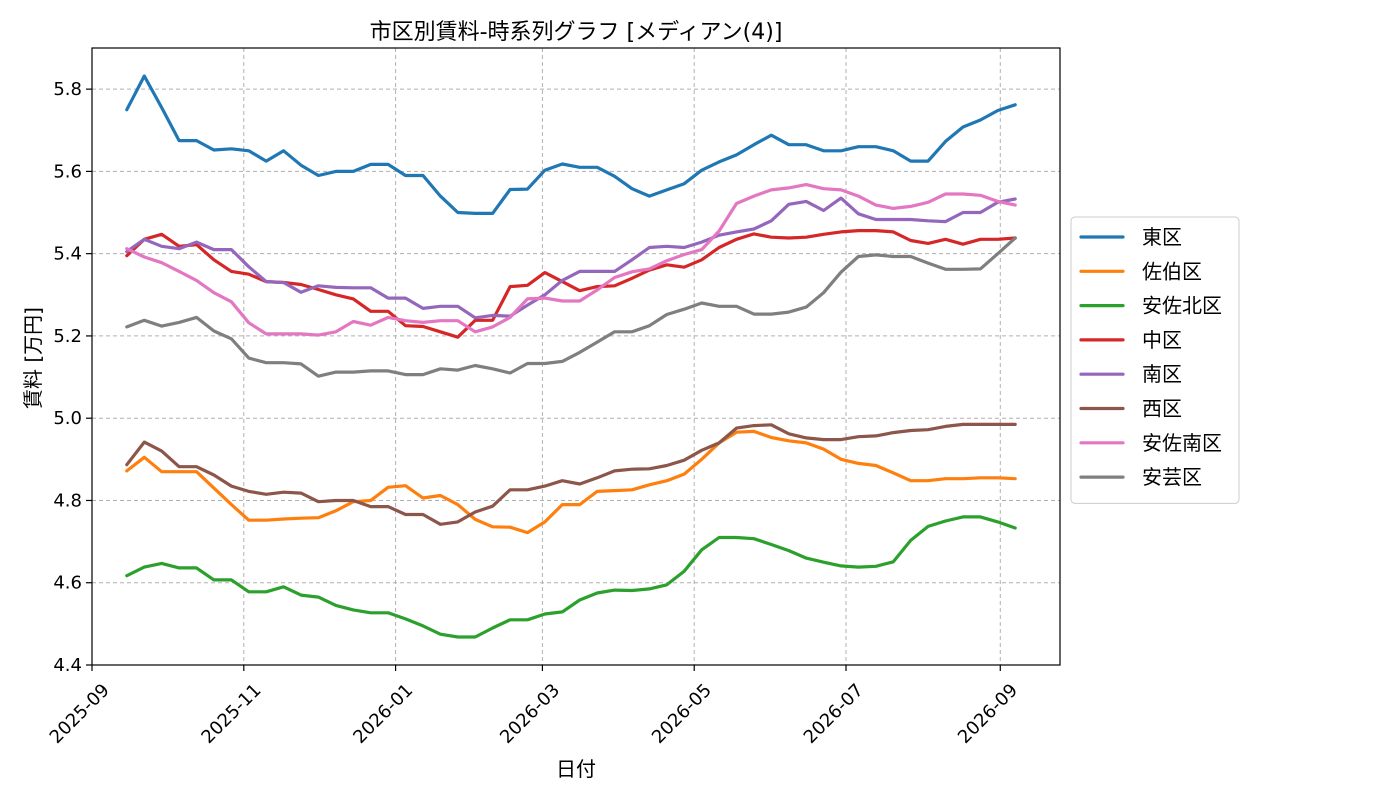  Describe the element at coordinates (1162, 409) in the screenshot. I see `legend-label: 西区` at that location.